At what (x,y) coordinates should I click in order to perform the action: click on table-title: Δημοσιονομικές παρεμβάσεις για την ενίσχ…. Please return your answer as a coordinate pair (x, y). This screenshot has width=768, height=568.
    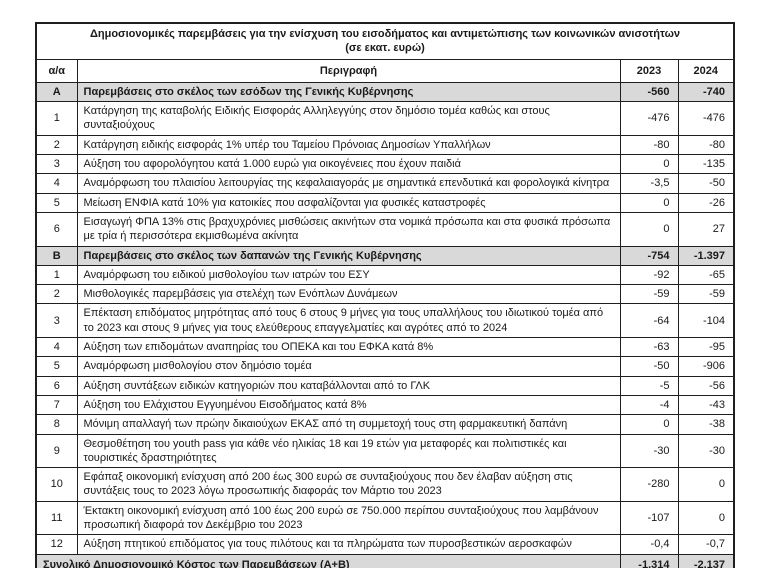
    Looking at the image, I should click on (385, 41).